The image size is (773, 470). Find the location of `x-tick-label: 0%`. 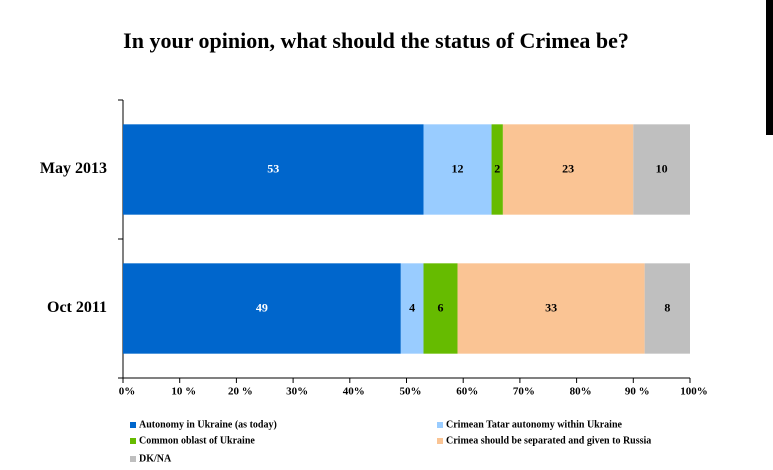

x-tick-label: 0% is located at coordinates (127, 392).